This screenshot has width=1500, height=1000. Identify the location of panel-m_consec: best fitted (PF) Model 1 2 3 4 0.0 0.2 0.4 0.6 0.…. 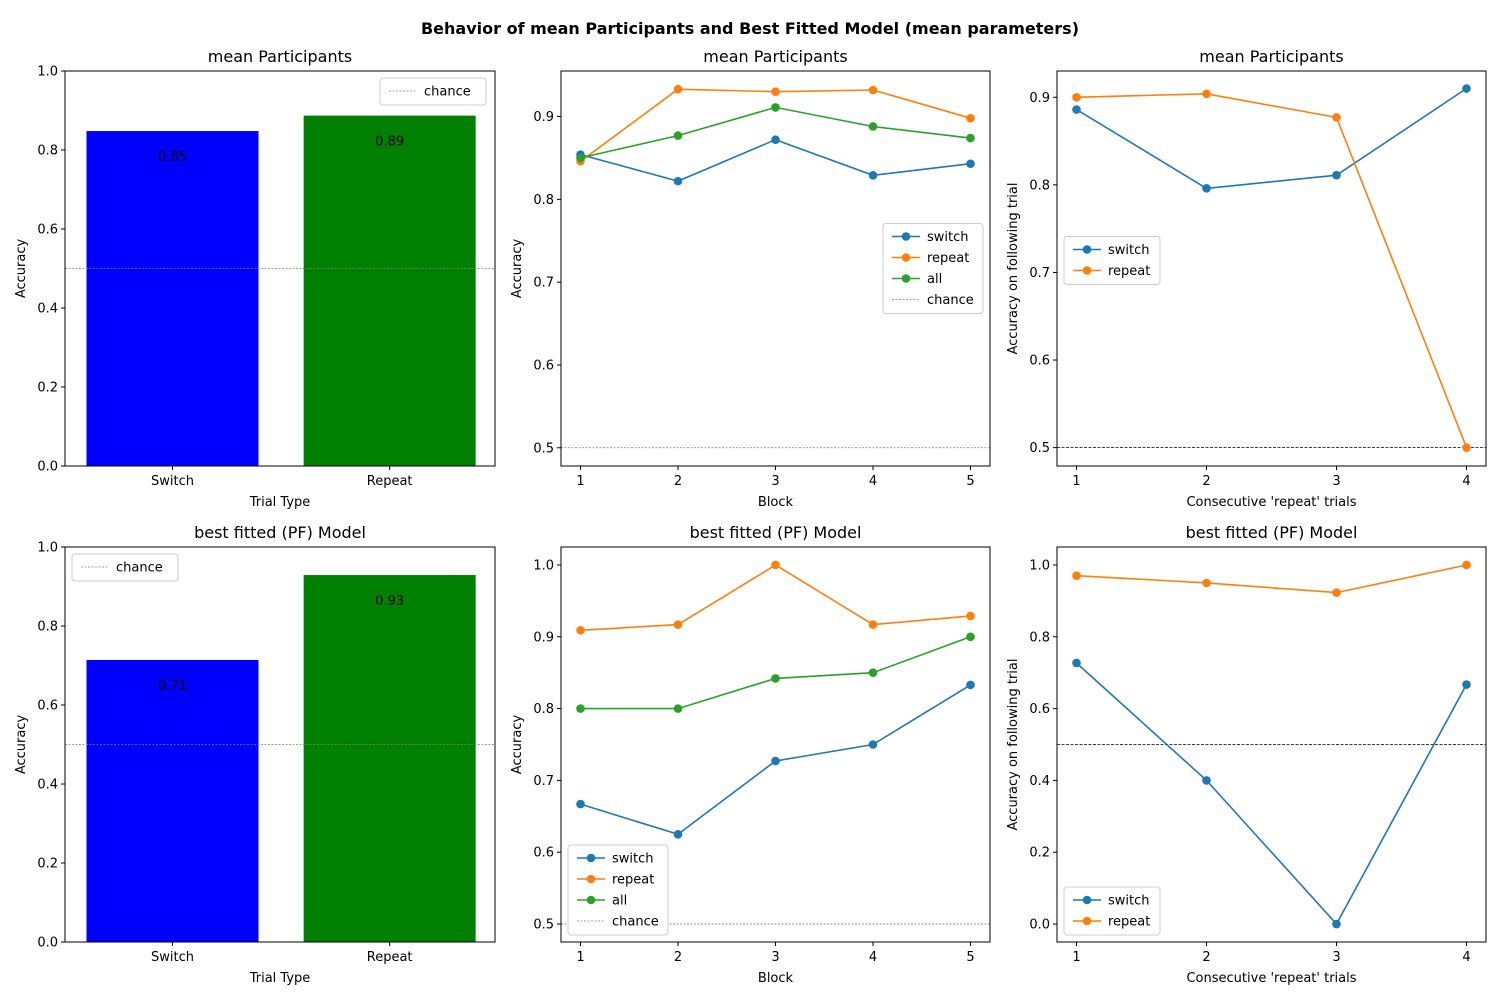
(1246, 754).